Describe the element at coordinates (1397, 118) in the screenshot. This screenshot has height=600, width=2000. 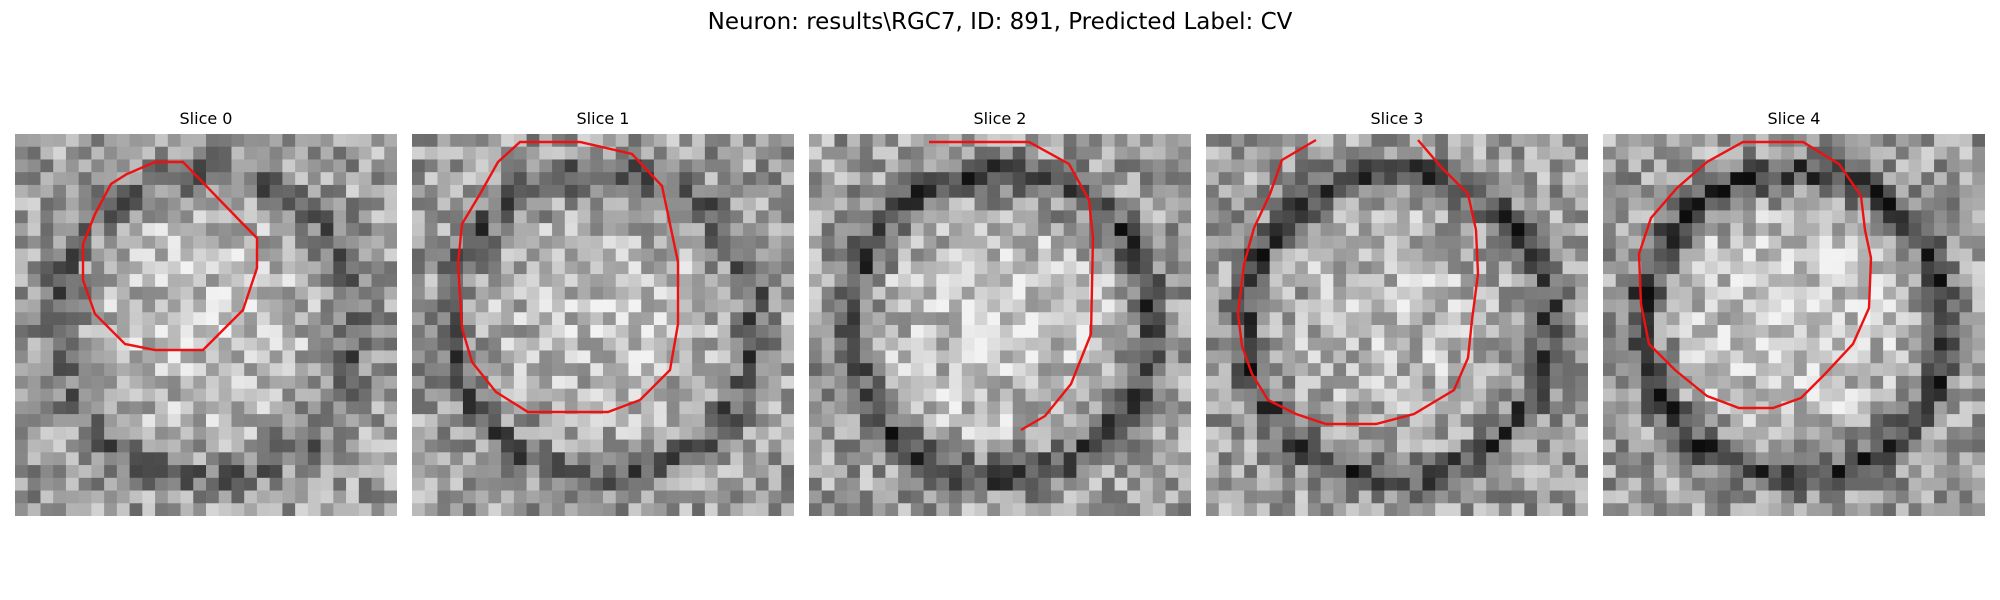
I see `slice-title-3: Slice 3` at that location.